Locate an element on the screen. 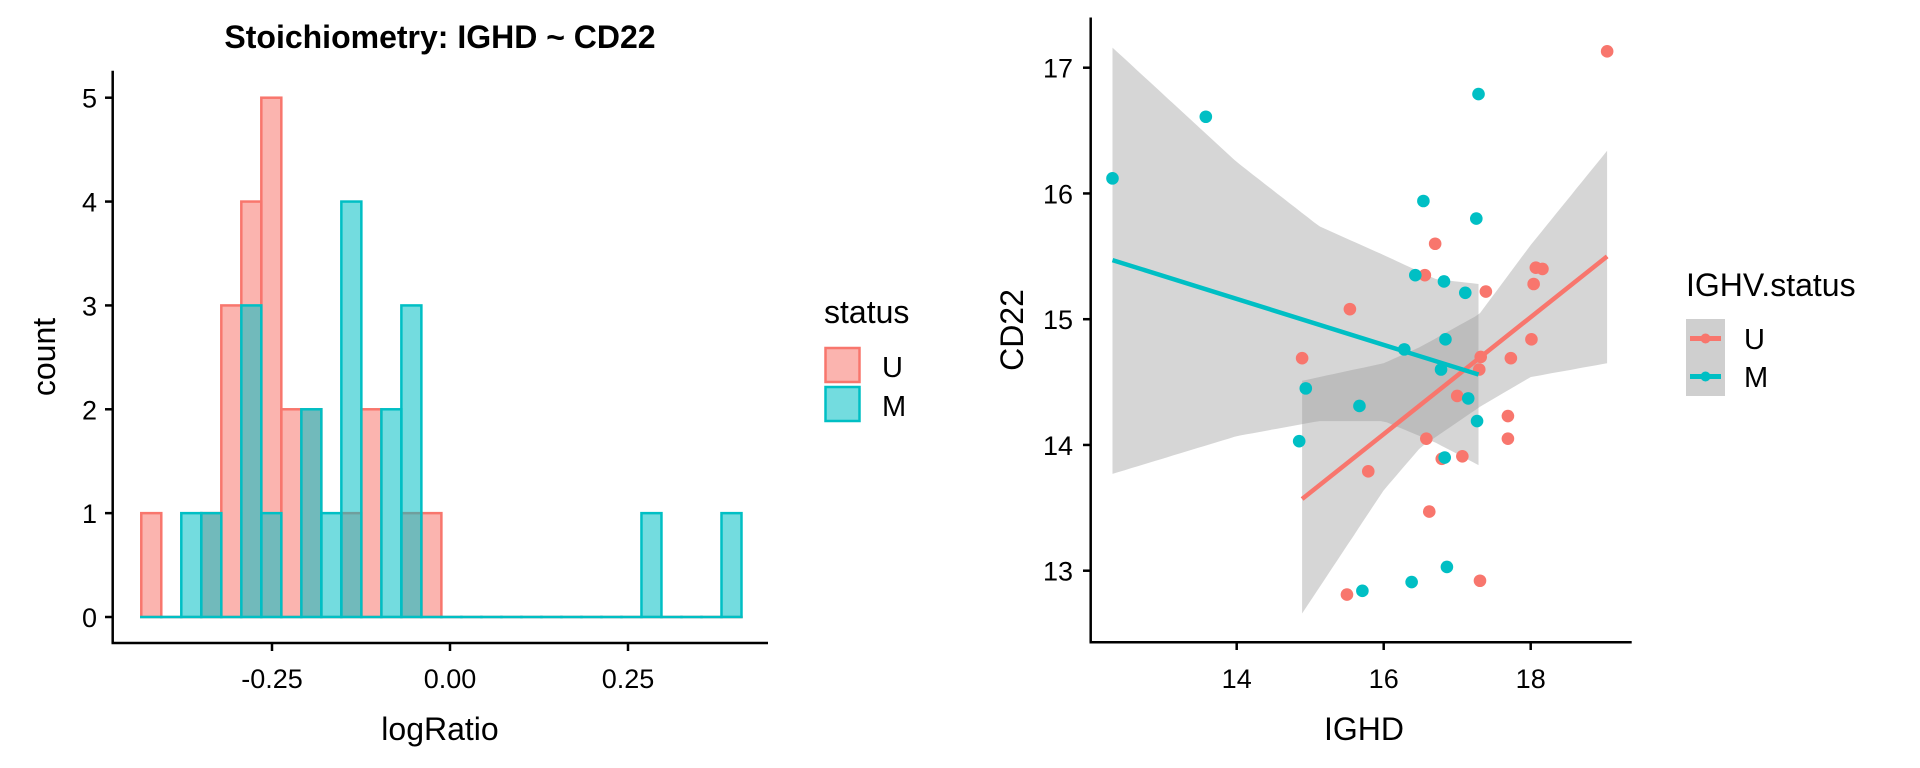  histogram-legend: status U M is located at coordinates (866, 358).